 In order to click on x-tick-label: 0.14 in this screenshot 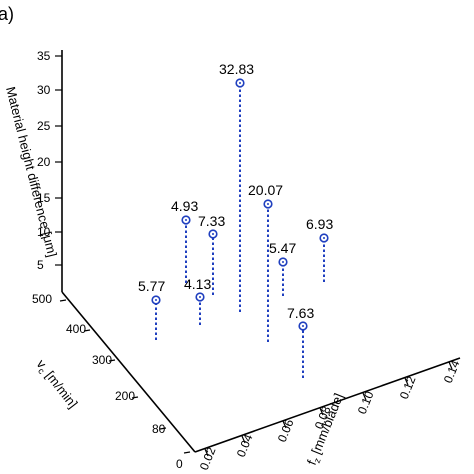, I will do `click(452, 371)`.